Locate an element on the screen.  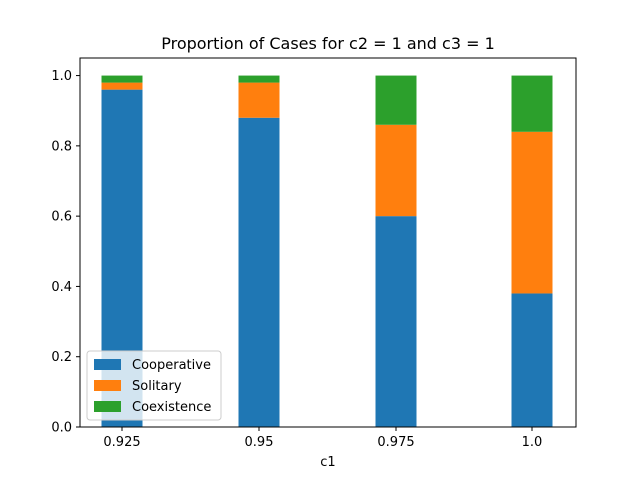
y-tick-label: 1.0 is located at coordinates (61, 76).